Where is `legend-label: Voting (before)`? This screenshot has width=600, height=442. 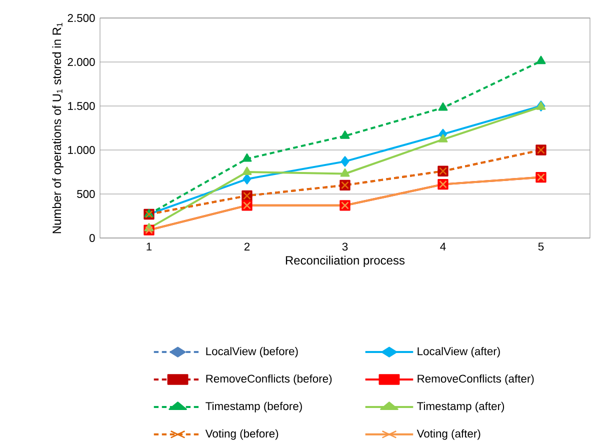 legend-label: Voting (before) is located at coordinates (241, 434).